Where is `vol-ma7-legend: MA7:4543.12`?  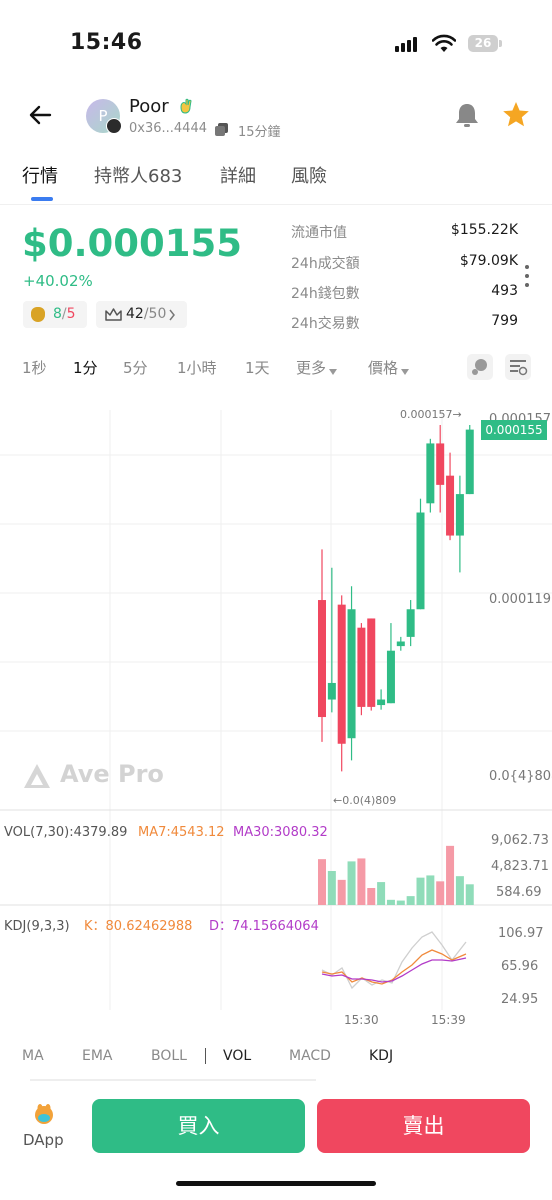
vol-ma7-legend: MA7:4543.12 is located at coordinates (181, 832).